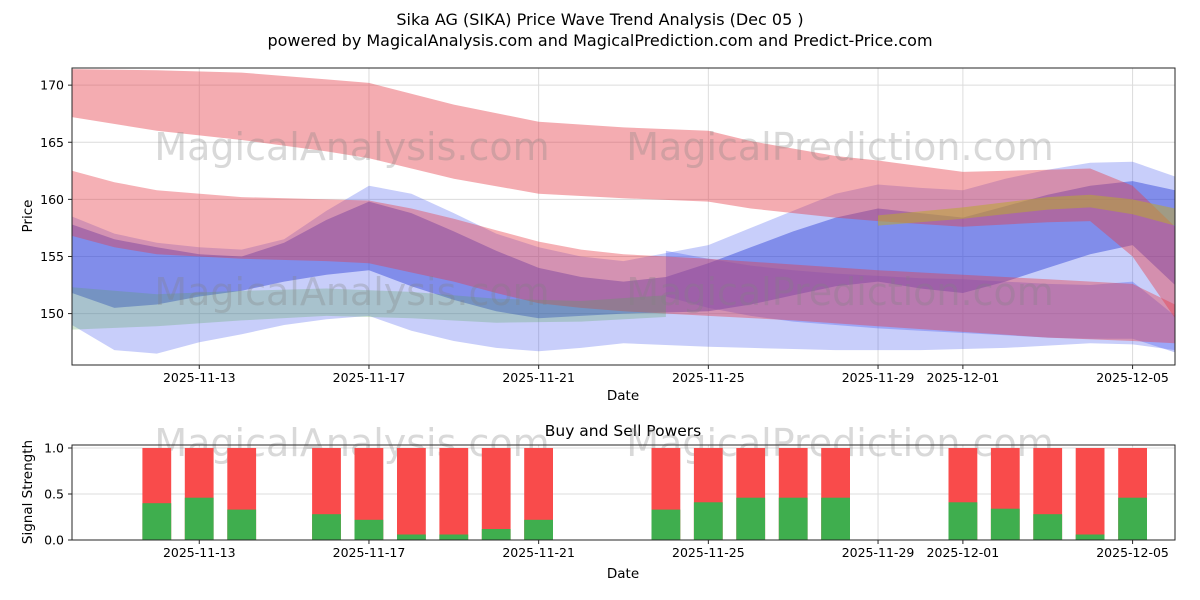 The width and height of the screenshot is (1200, 600). What do you see at coordinates (623, 396) in the screenshot?
I see `price-x-axis-label: Date` at bounding box center [623, 396].